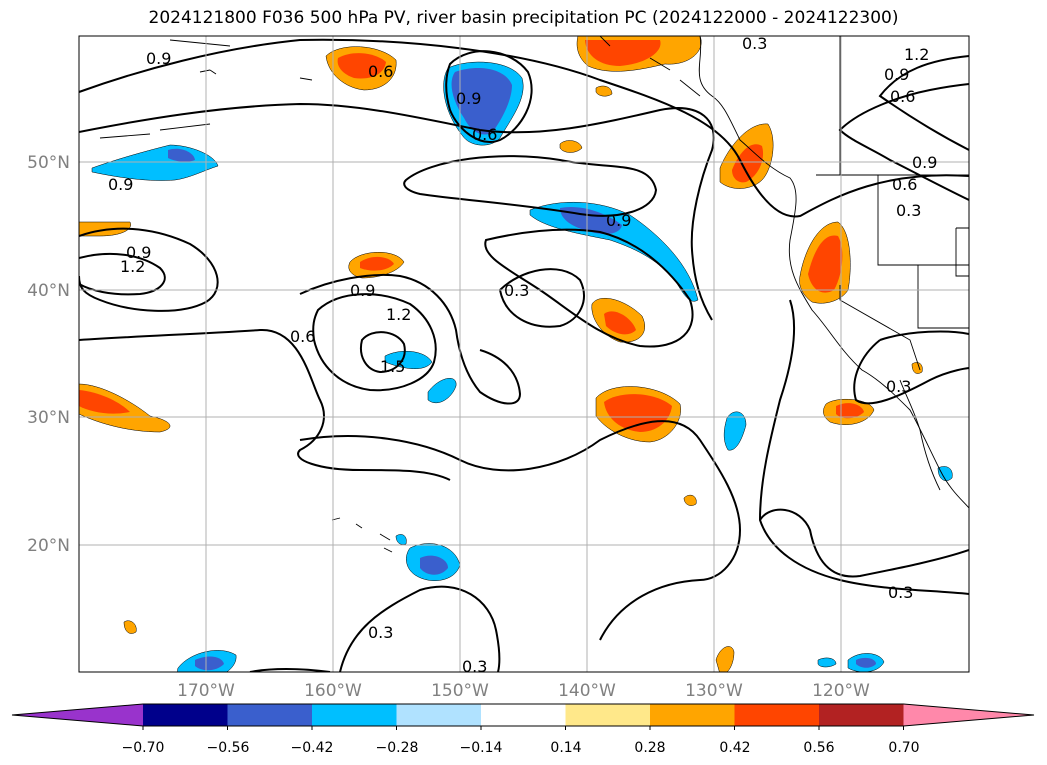 The height and width of the screenshot is (765, 1047). I want to click on longitude-labels: 170°W 160°W 150°W 140°W 130°W 120°W, so click(523, 691).